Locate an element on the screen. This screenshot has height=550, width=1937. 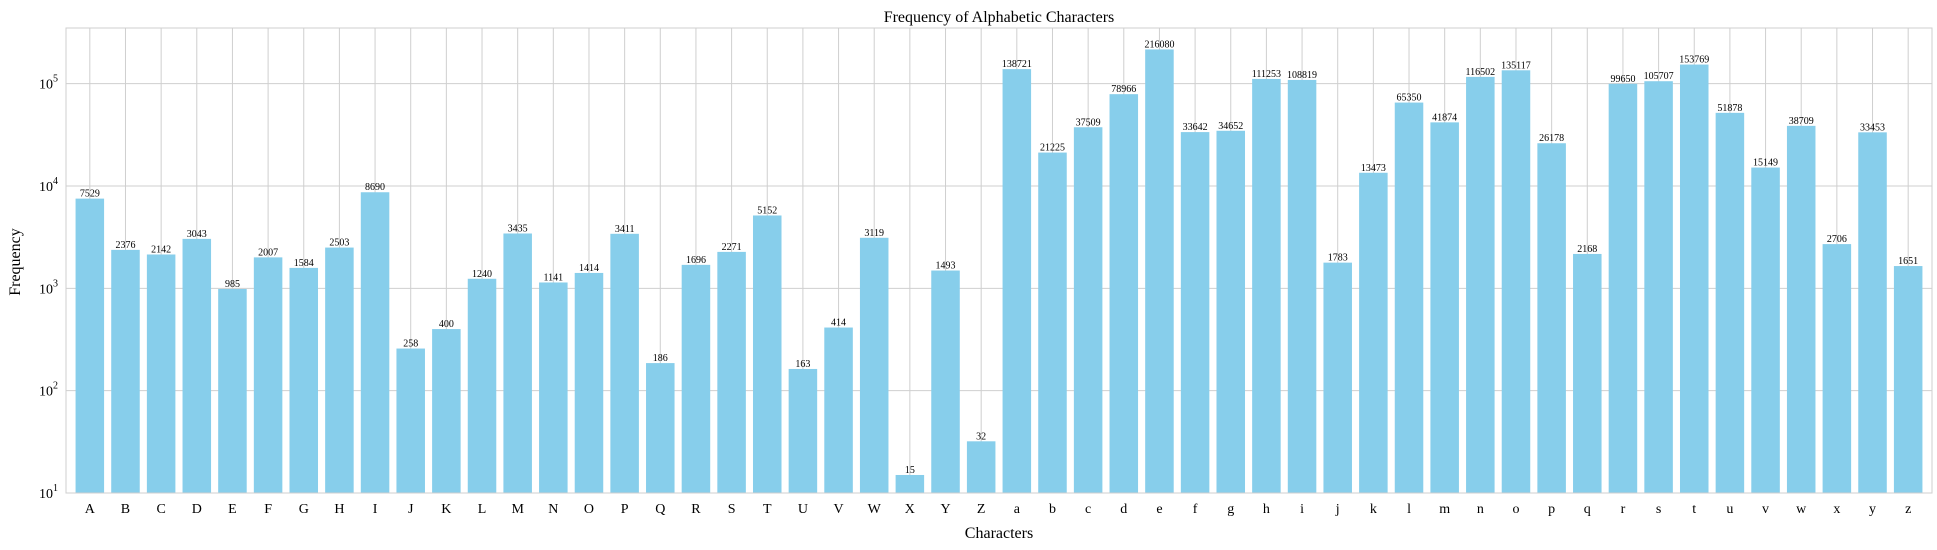
x-tick-label-n: n is located at coordinates (1480, 509).